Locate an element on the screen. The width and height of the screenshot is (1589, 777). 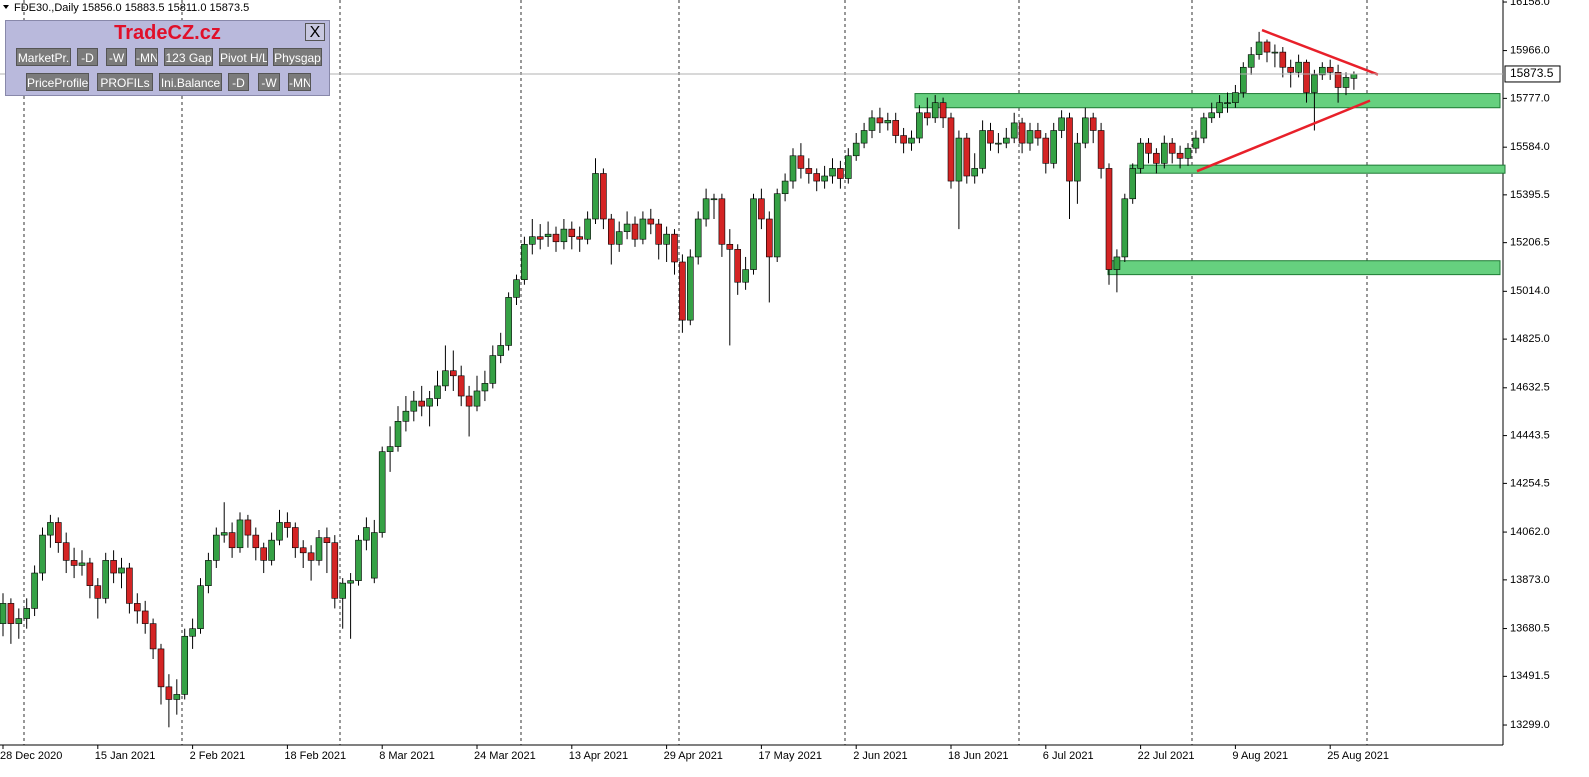
panel-button: PROFILs is located at coordinates (125, 82).